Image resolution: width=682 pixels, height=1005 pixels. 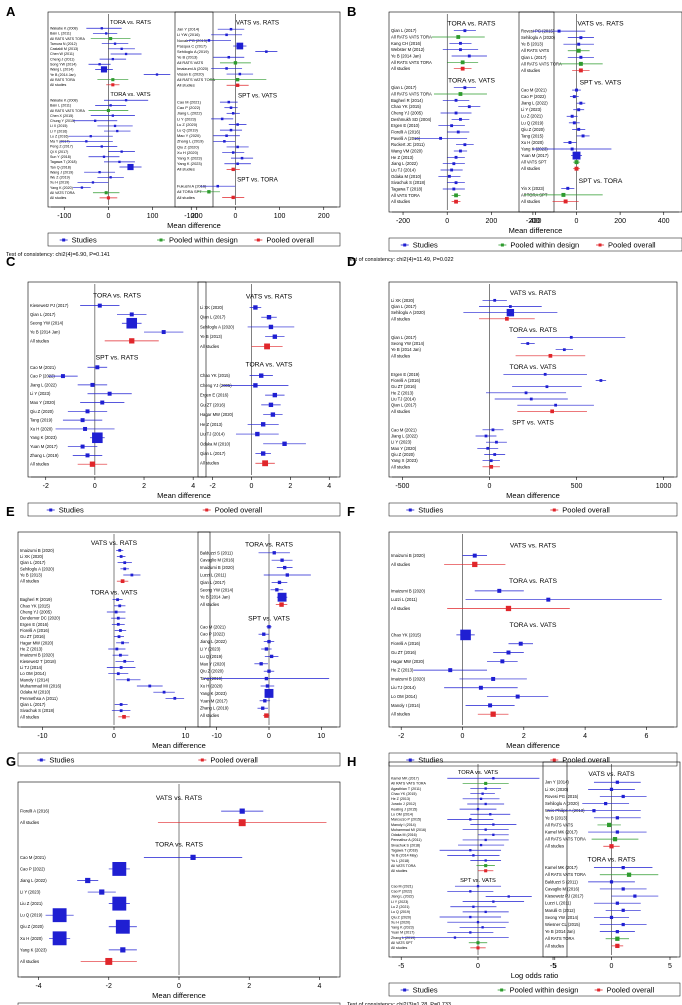 I want to click on x-tick-label: -5, so click(x=553, y=966).